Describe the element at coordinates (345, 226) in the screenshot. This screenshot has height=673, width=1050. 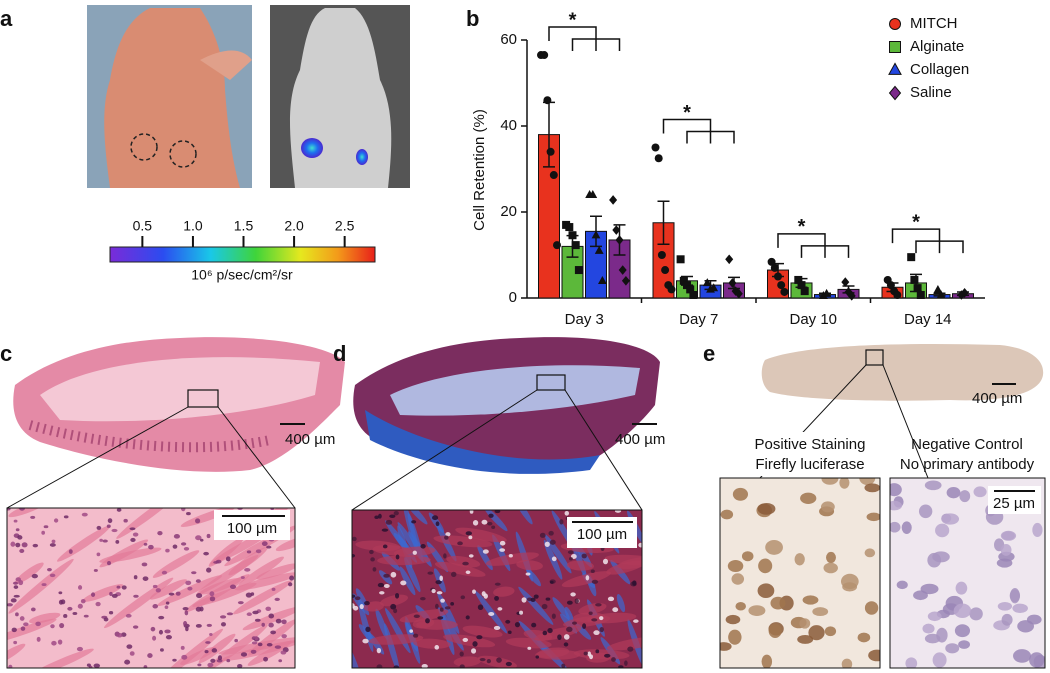
I see `colorbar-tick-label: 2.5` at that location.